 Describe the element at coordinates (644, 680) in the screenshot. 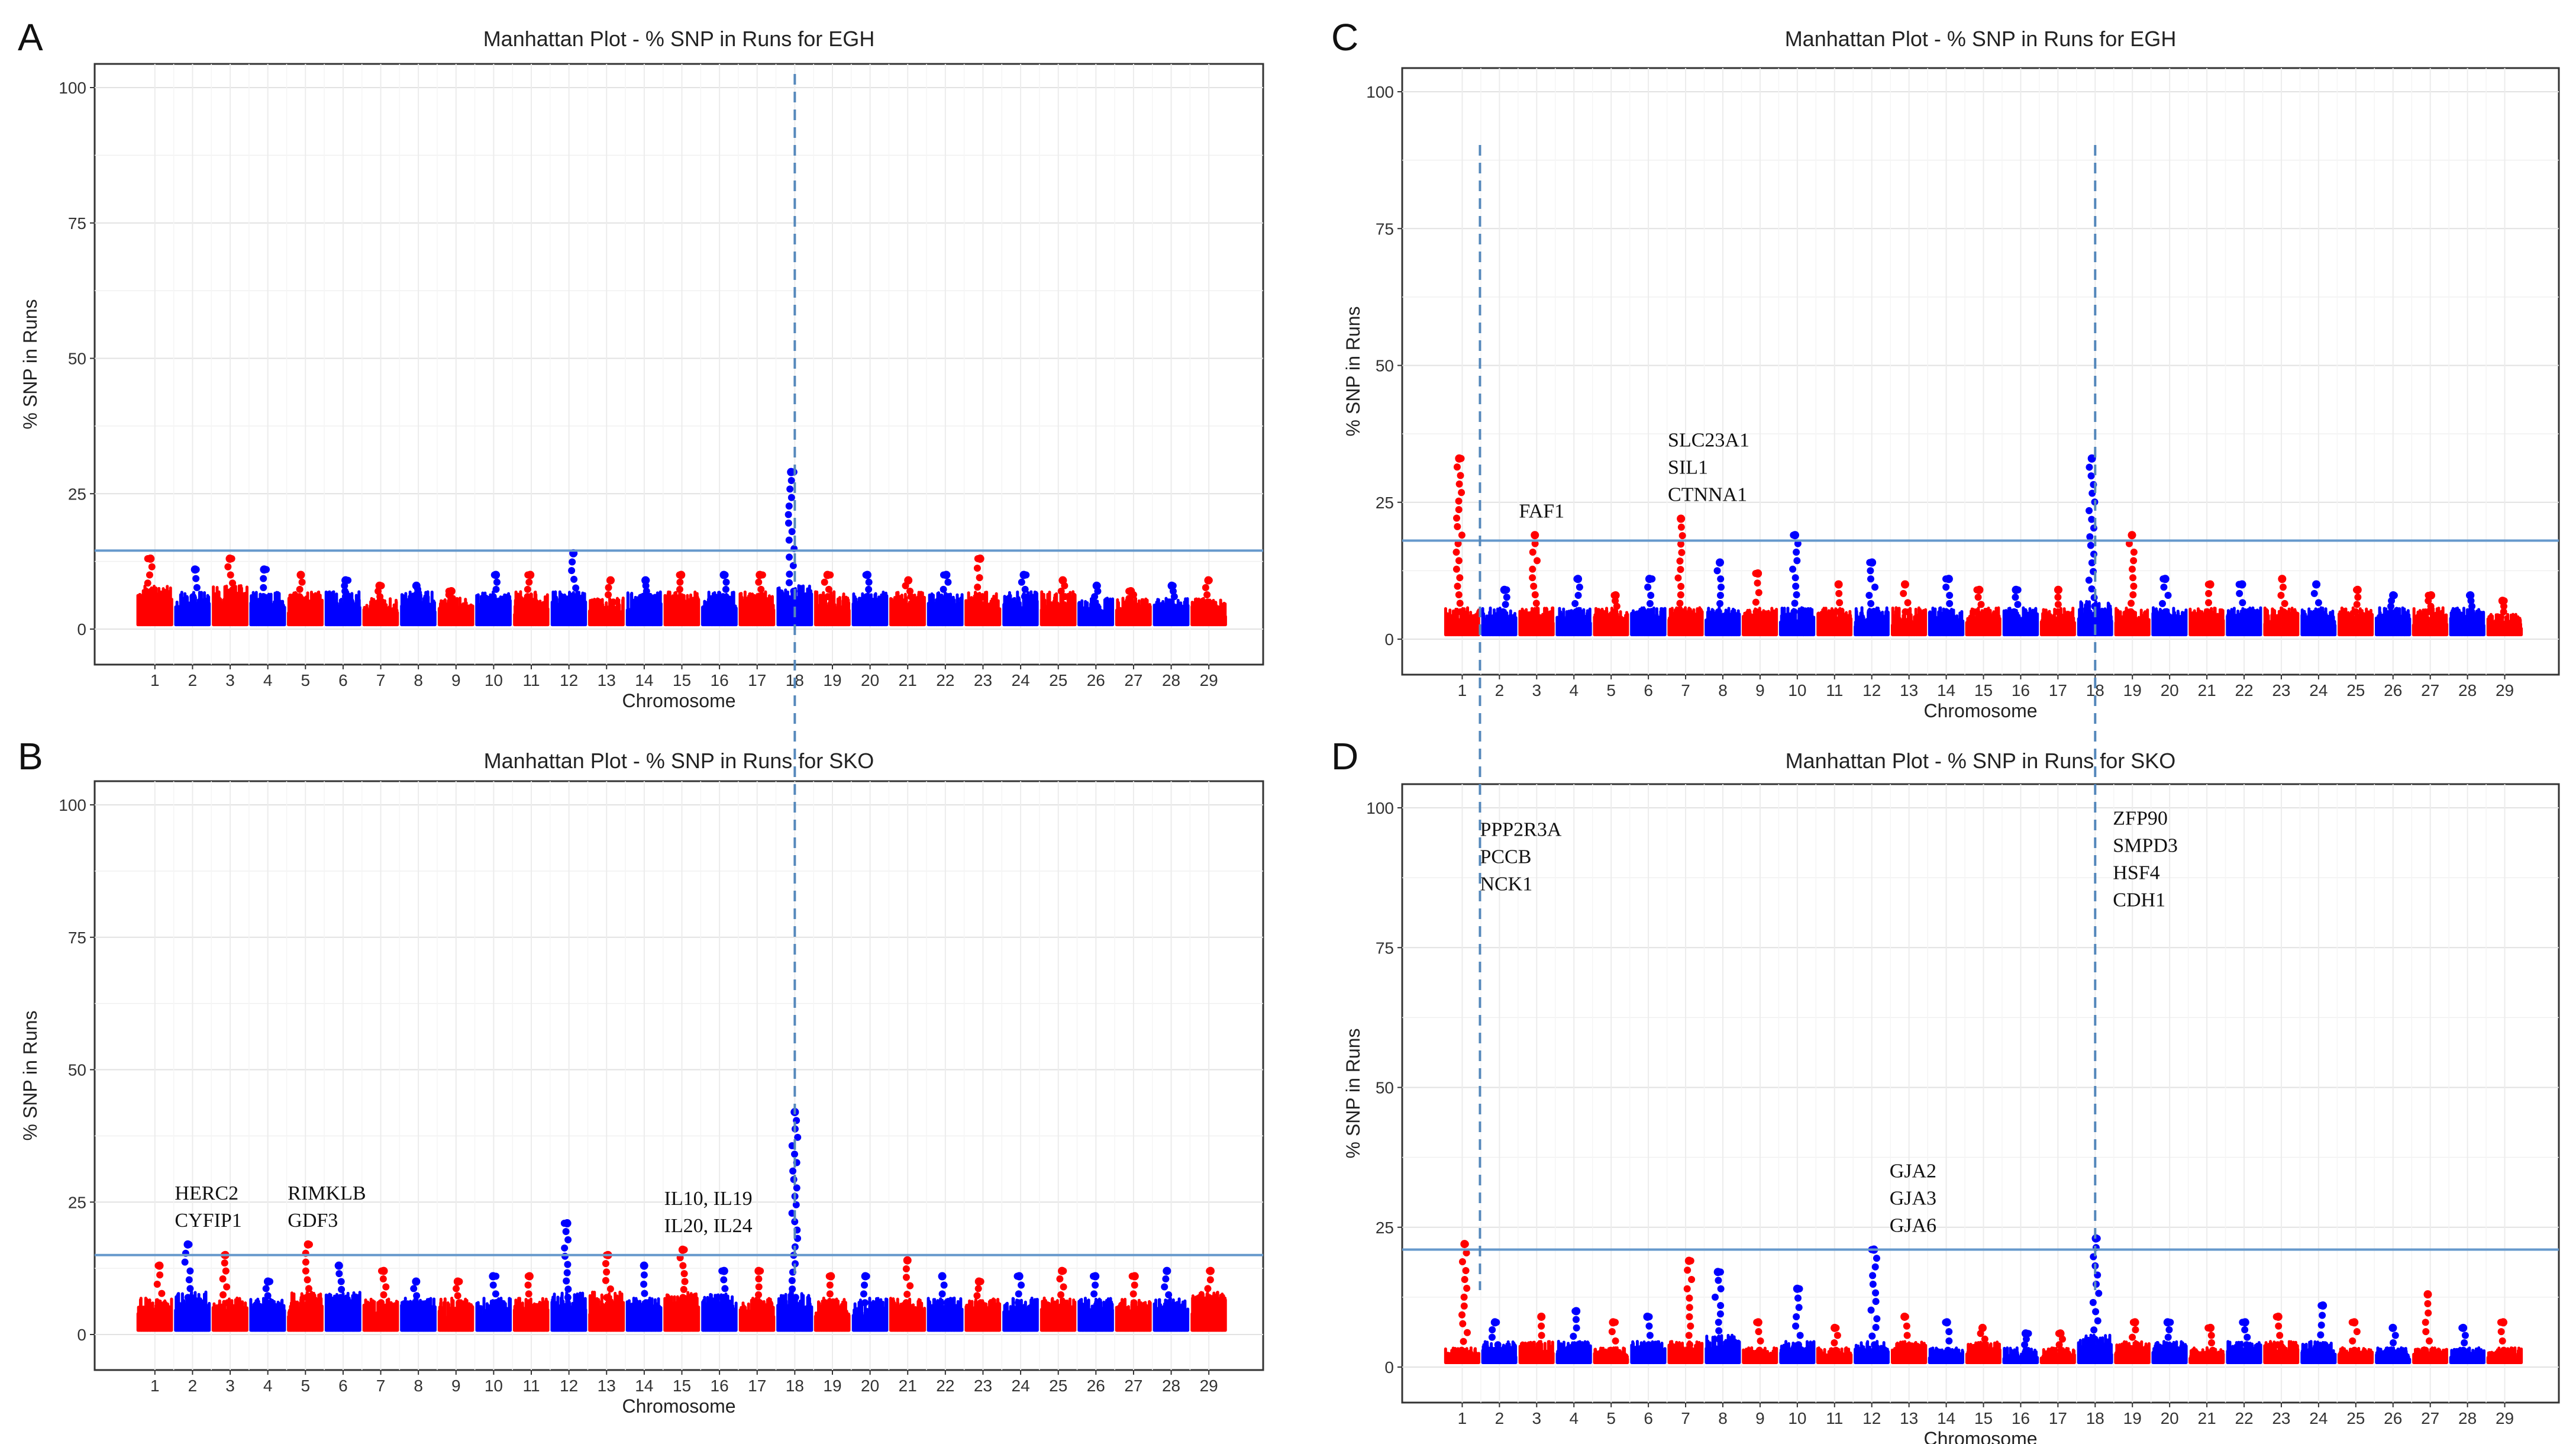

I see `x-tick-label: 14` at that location.